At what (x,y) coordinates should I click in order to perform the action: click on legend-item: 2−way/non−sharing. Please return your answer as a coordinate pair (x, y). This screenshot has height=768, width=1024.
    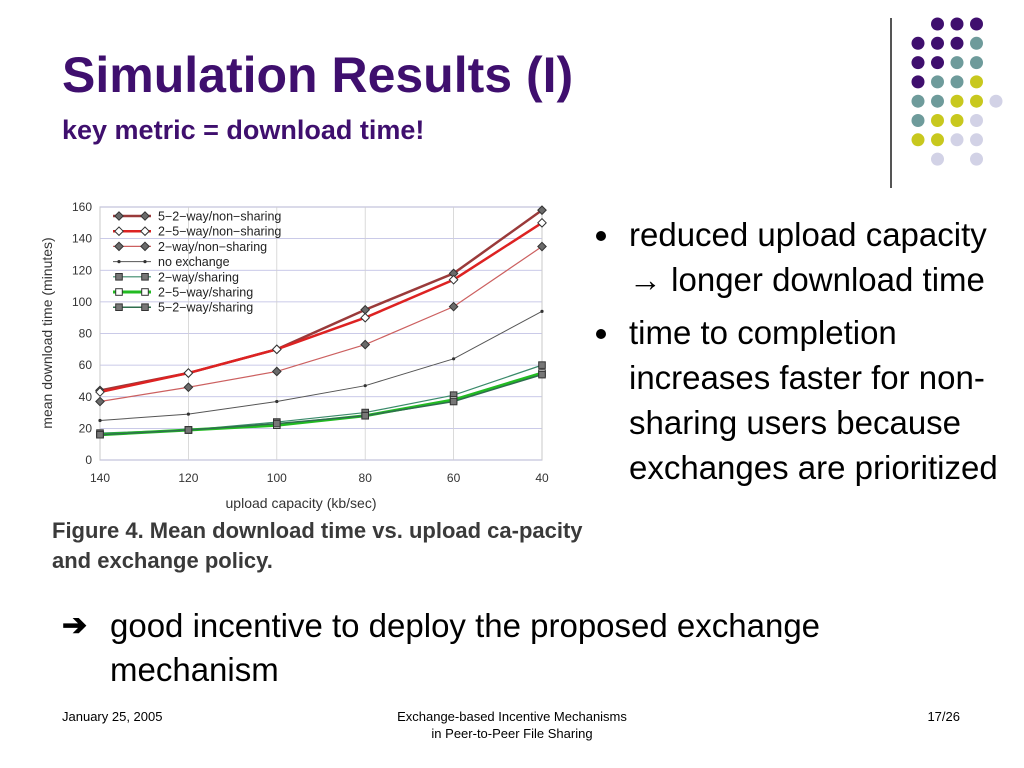
    Looking at the image, I should click on (190, 247).